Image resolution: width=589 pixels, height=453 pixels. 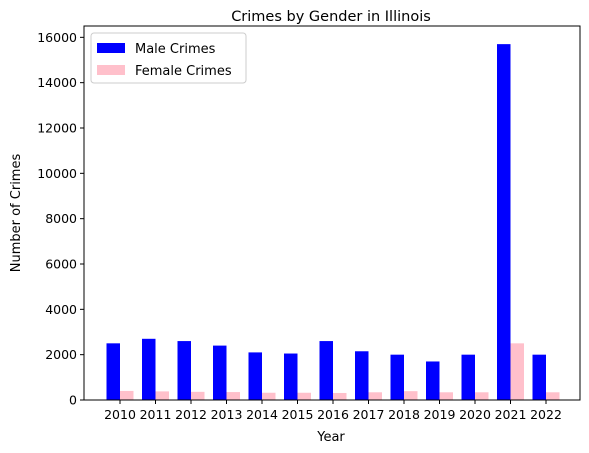 What do you see at coordinates (517, 371) in the screenshot?
I see `female-bar-2021` at bounding box center [517, 371].